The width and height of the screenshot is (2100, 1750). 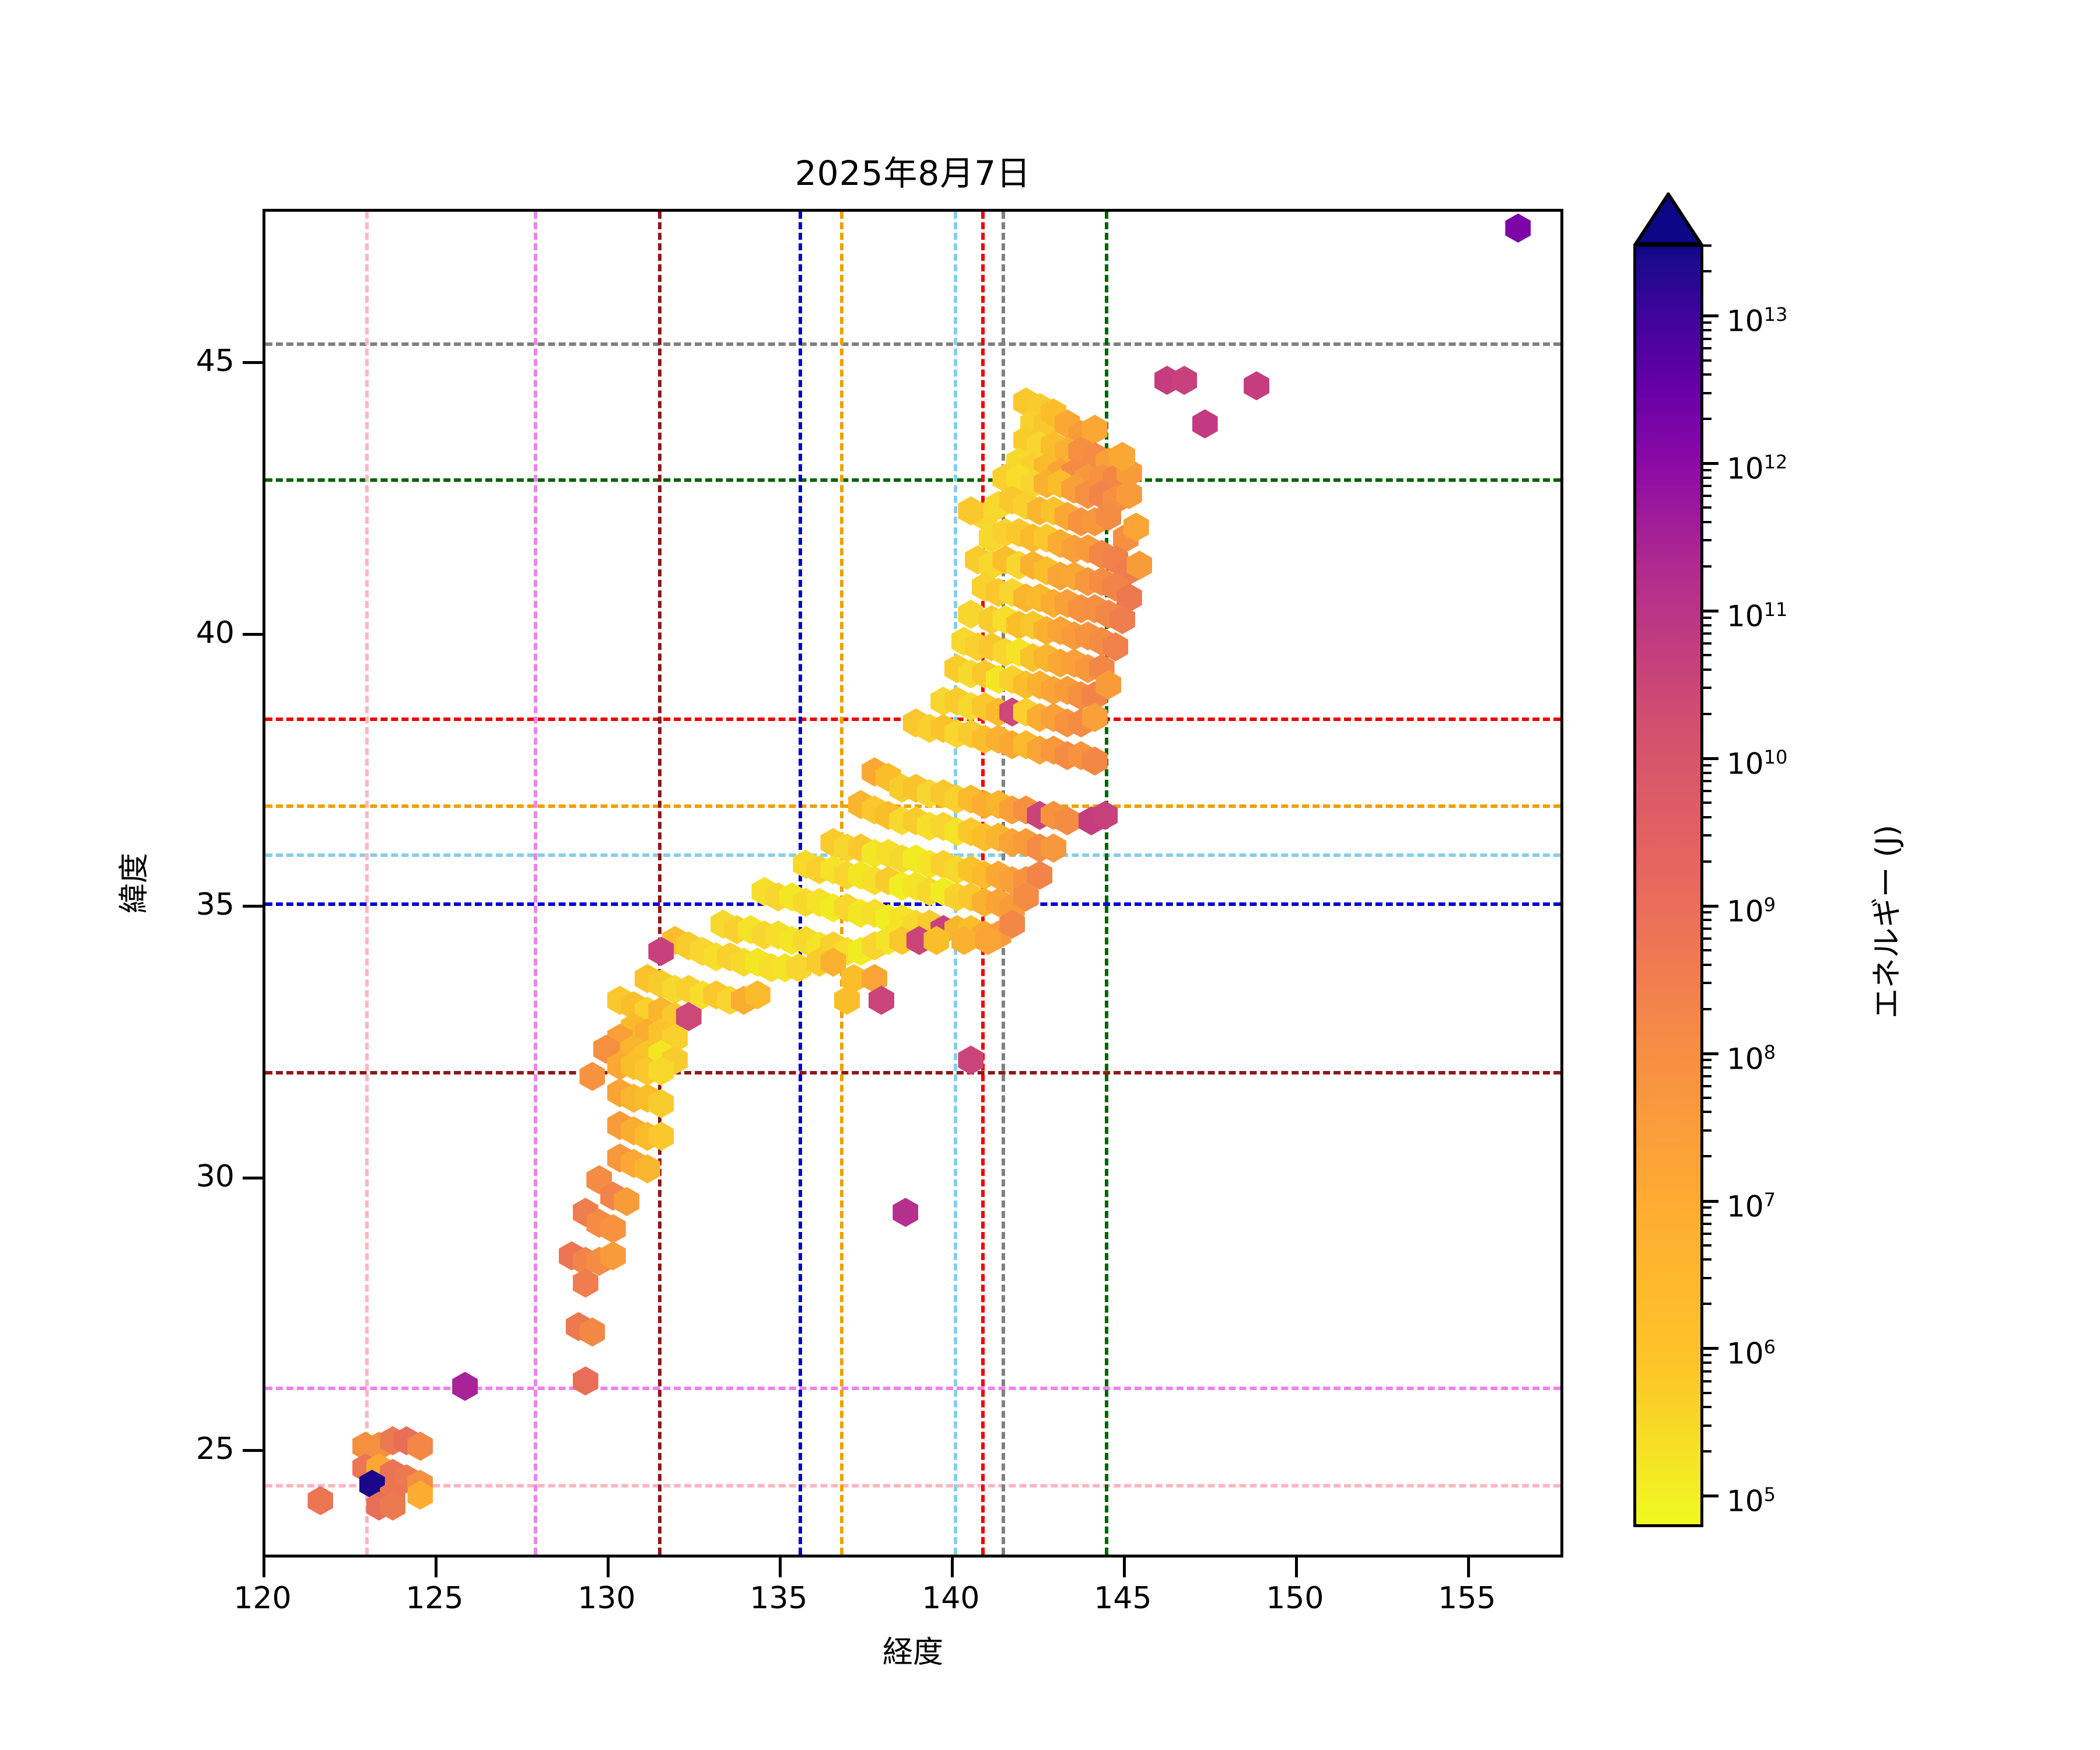 What do you see at coordinates (262, 1598) in the screenshot?
I see `x-tick-label: 120` at bounding box center [262, 1598].